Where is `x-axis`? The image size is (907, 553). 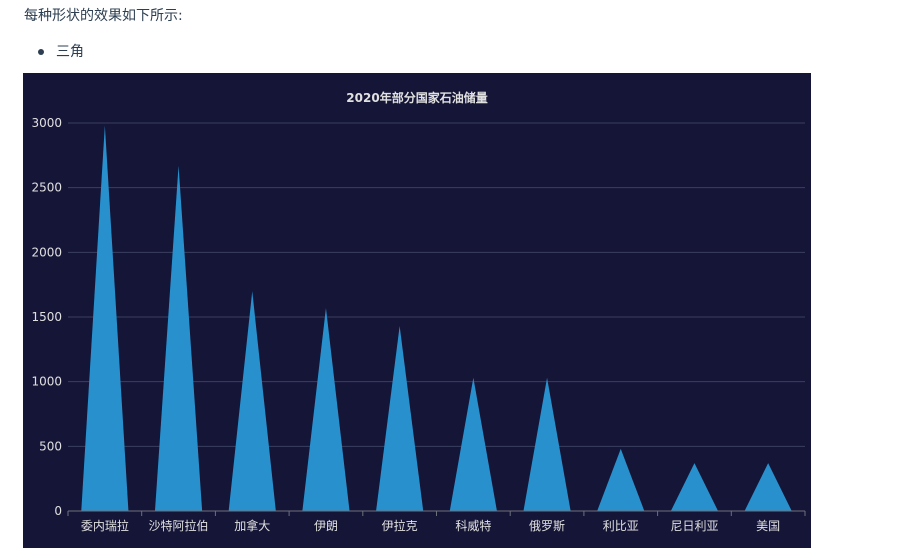
x-axis is located at coordinates (436, 513).